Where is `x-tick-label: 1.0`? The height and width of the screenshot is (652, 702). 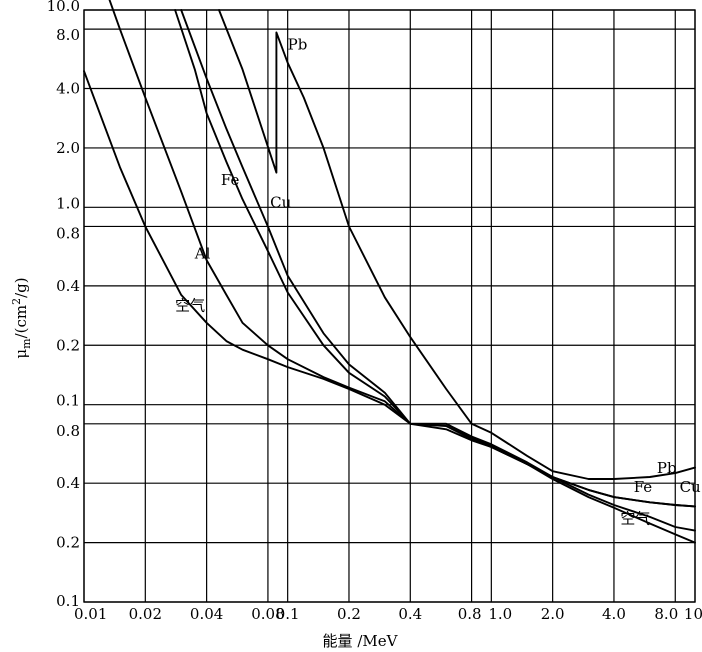
x-tick-label: 1.0 is located at coordinates (500, 614).